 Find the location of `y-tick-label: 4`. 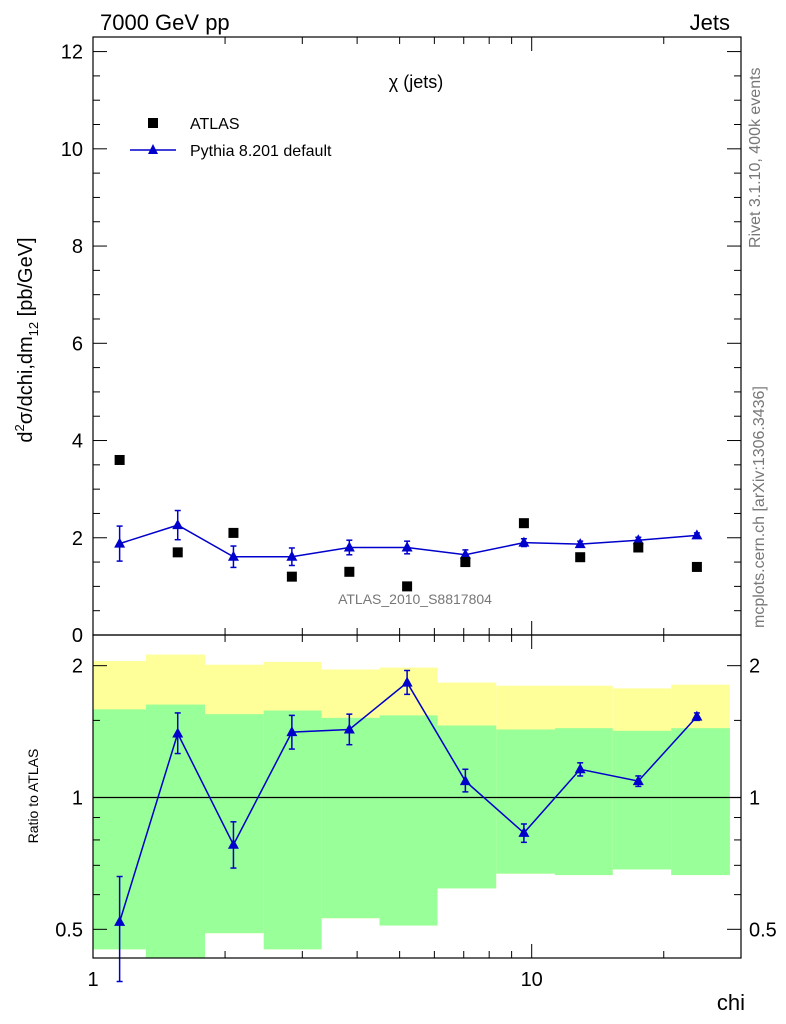

y-tick-label: 4 is located at coordinates (77, 442).